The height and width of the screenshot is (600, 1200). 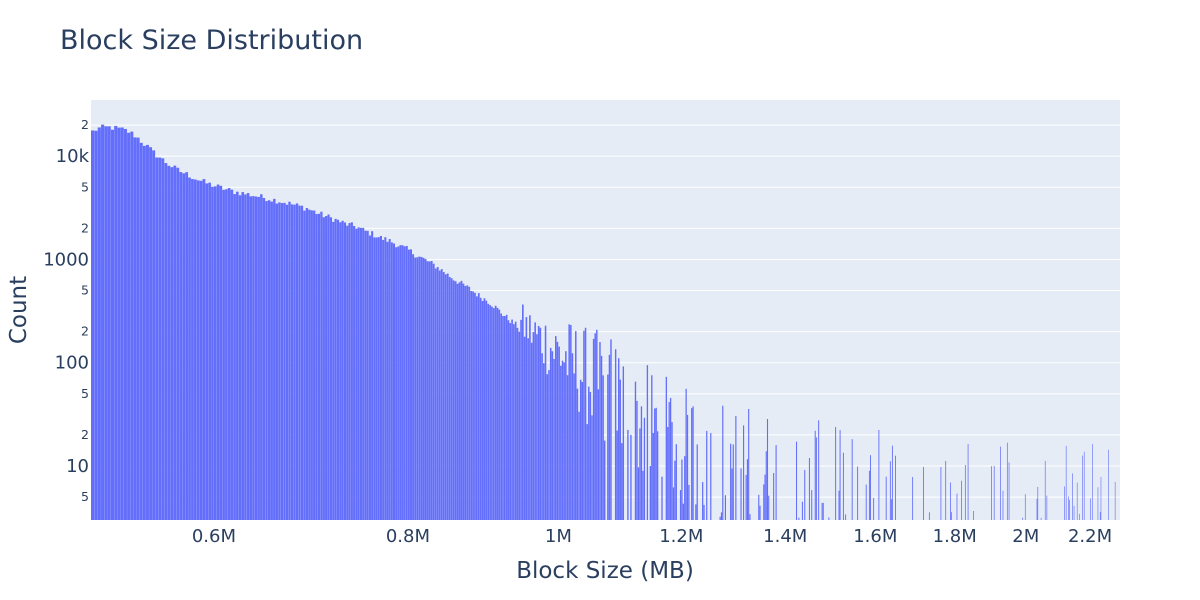 What do you see at coordinates (558, 536) in the screenshot?
I see `x-tick-label: 1M` at bounding box center [558, 536].